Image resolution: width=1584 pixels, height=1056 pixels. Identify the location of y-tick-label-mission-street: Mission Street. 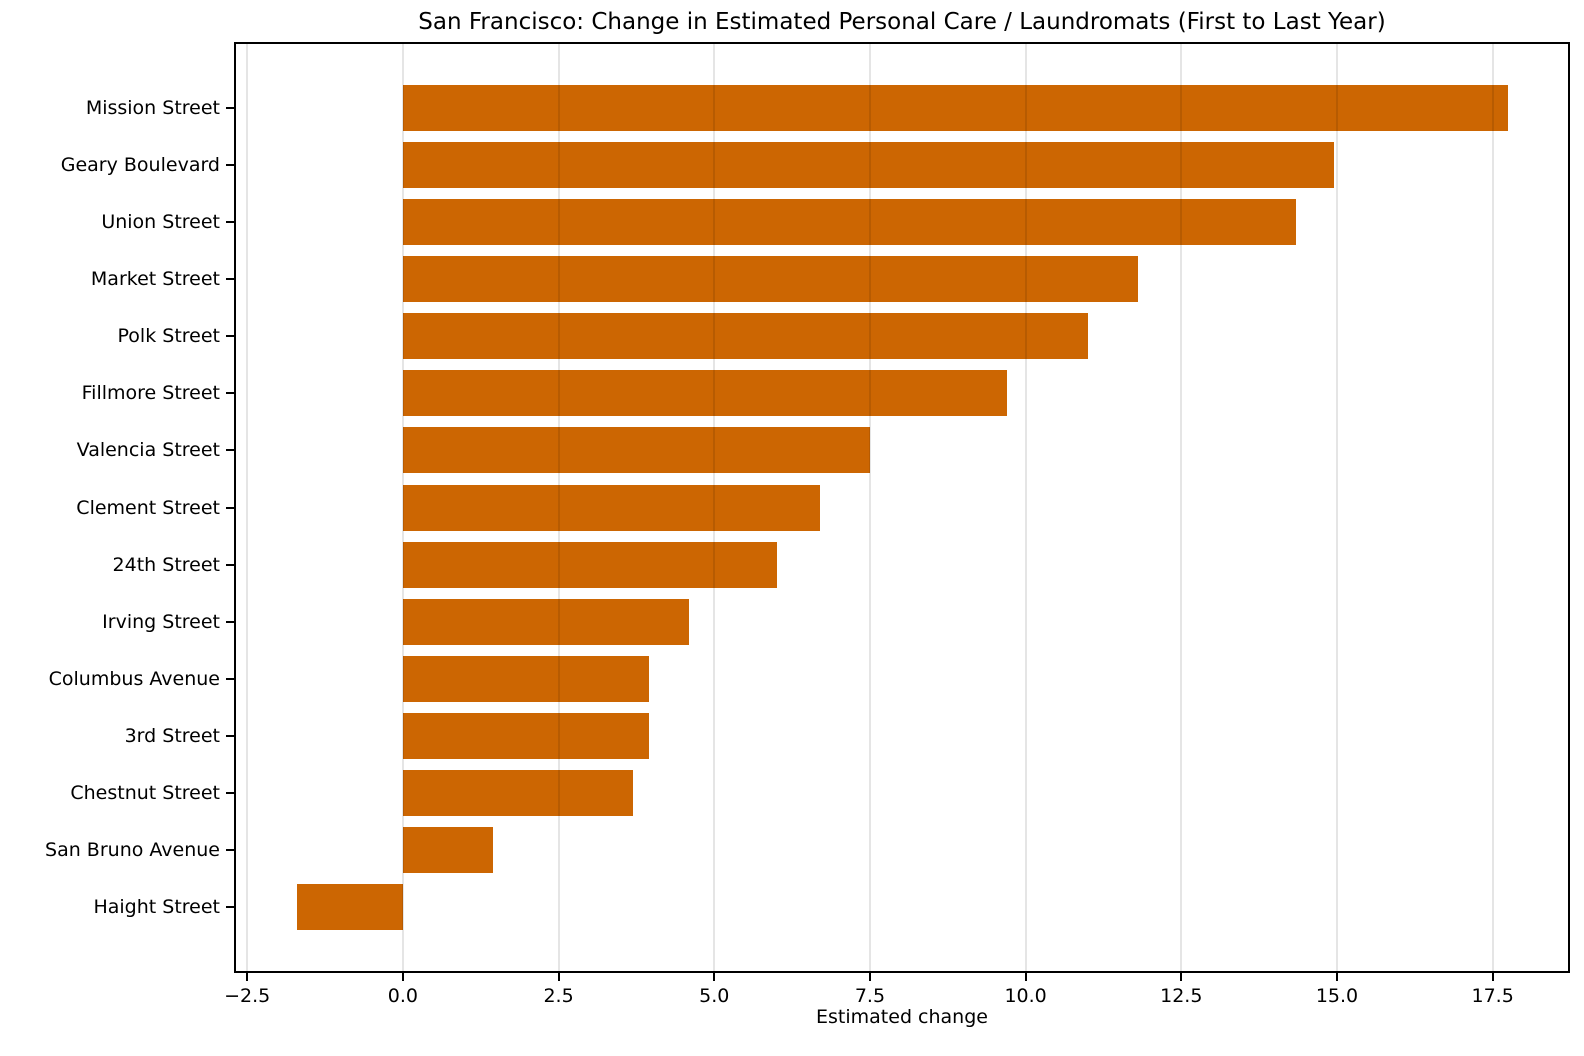
(152, 108).